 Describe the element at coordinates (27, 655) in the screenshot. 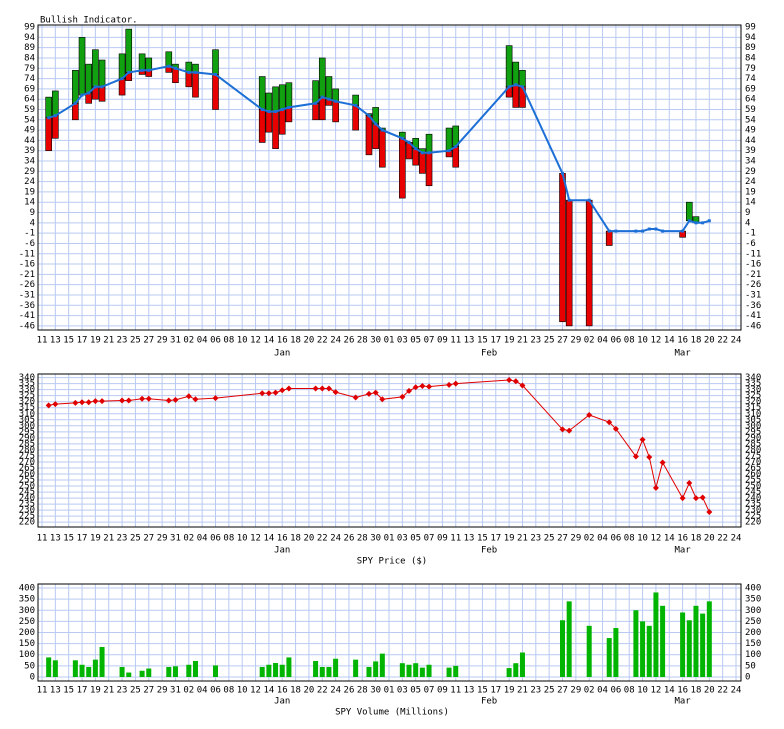

I see `y-tick-label: 100` at that location.